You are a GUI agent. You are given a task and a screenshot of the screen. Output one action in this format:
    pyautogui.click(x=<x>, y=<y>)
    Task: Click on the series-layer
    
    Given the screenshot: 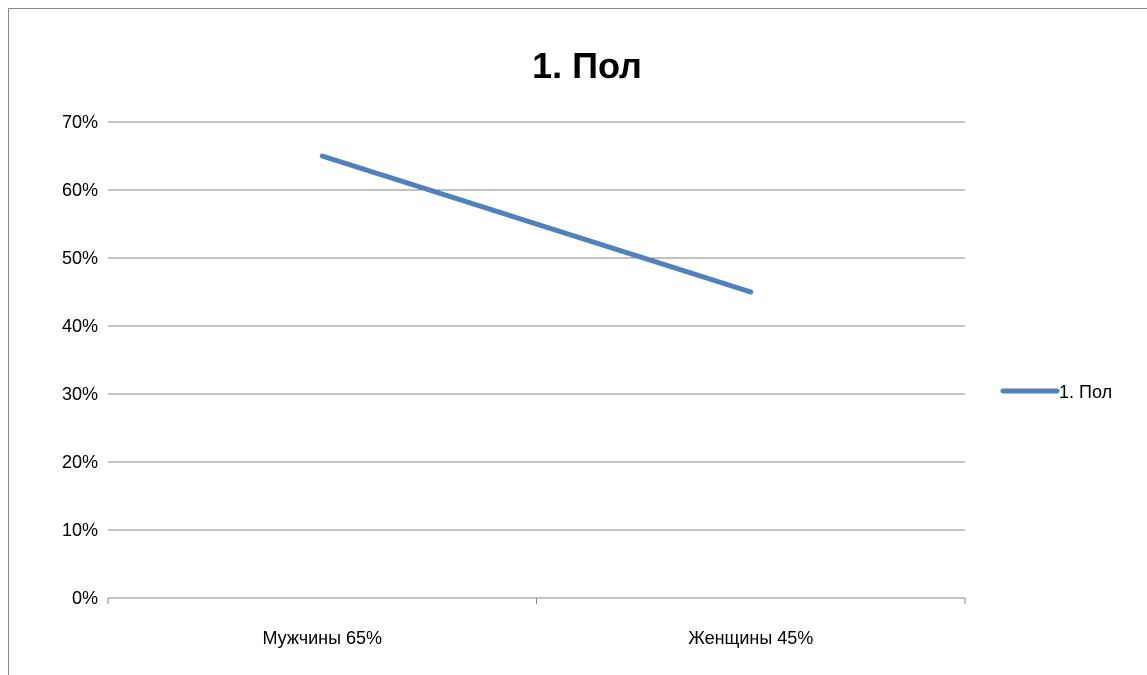 What is the action you would take?
    pyautogui.click(x=536, y=224)
    